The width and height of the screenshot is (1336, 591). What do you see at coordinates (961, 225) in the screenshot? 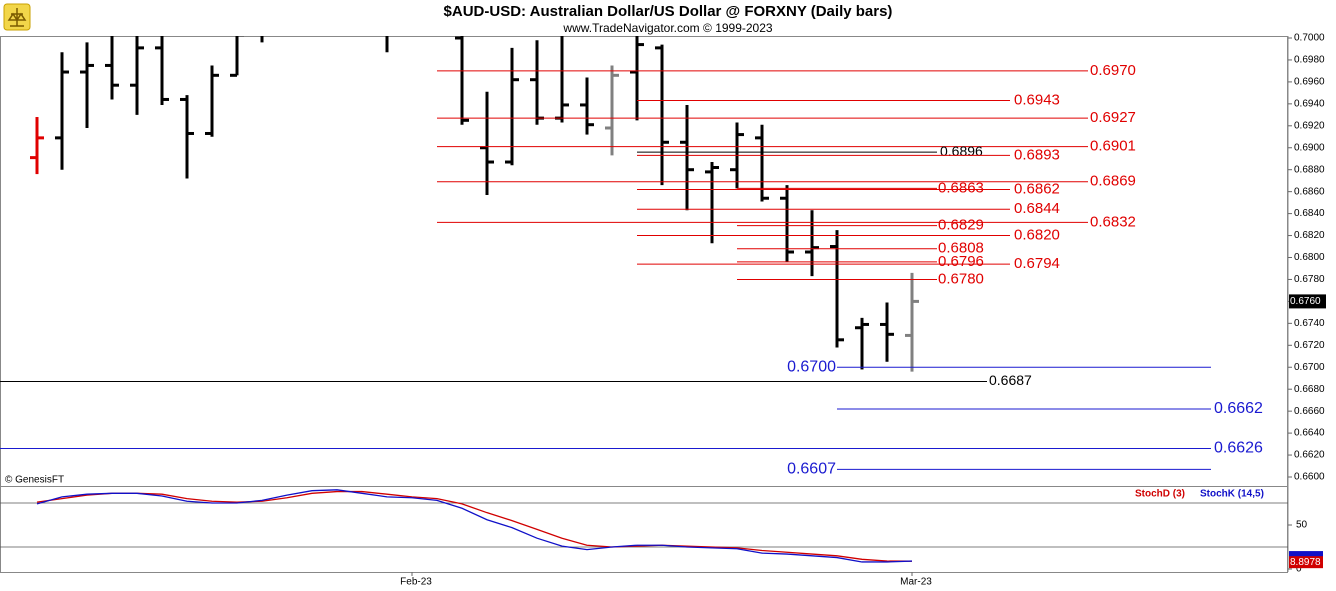
I see `level-label: 0.6829` at bounding box center [961, 225].